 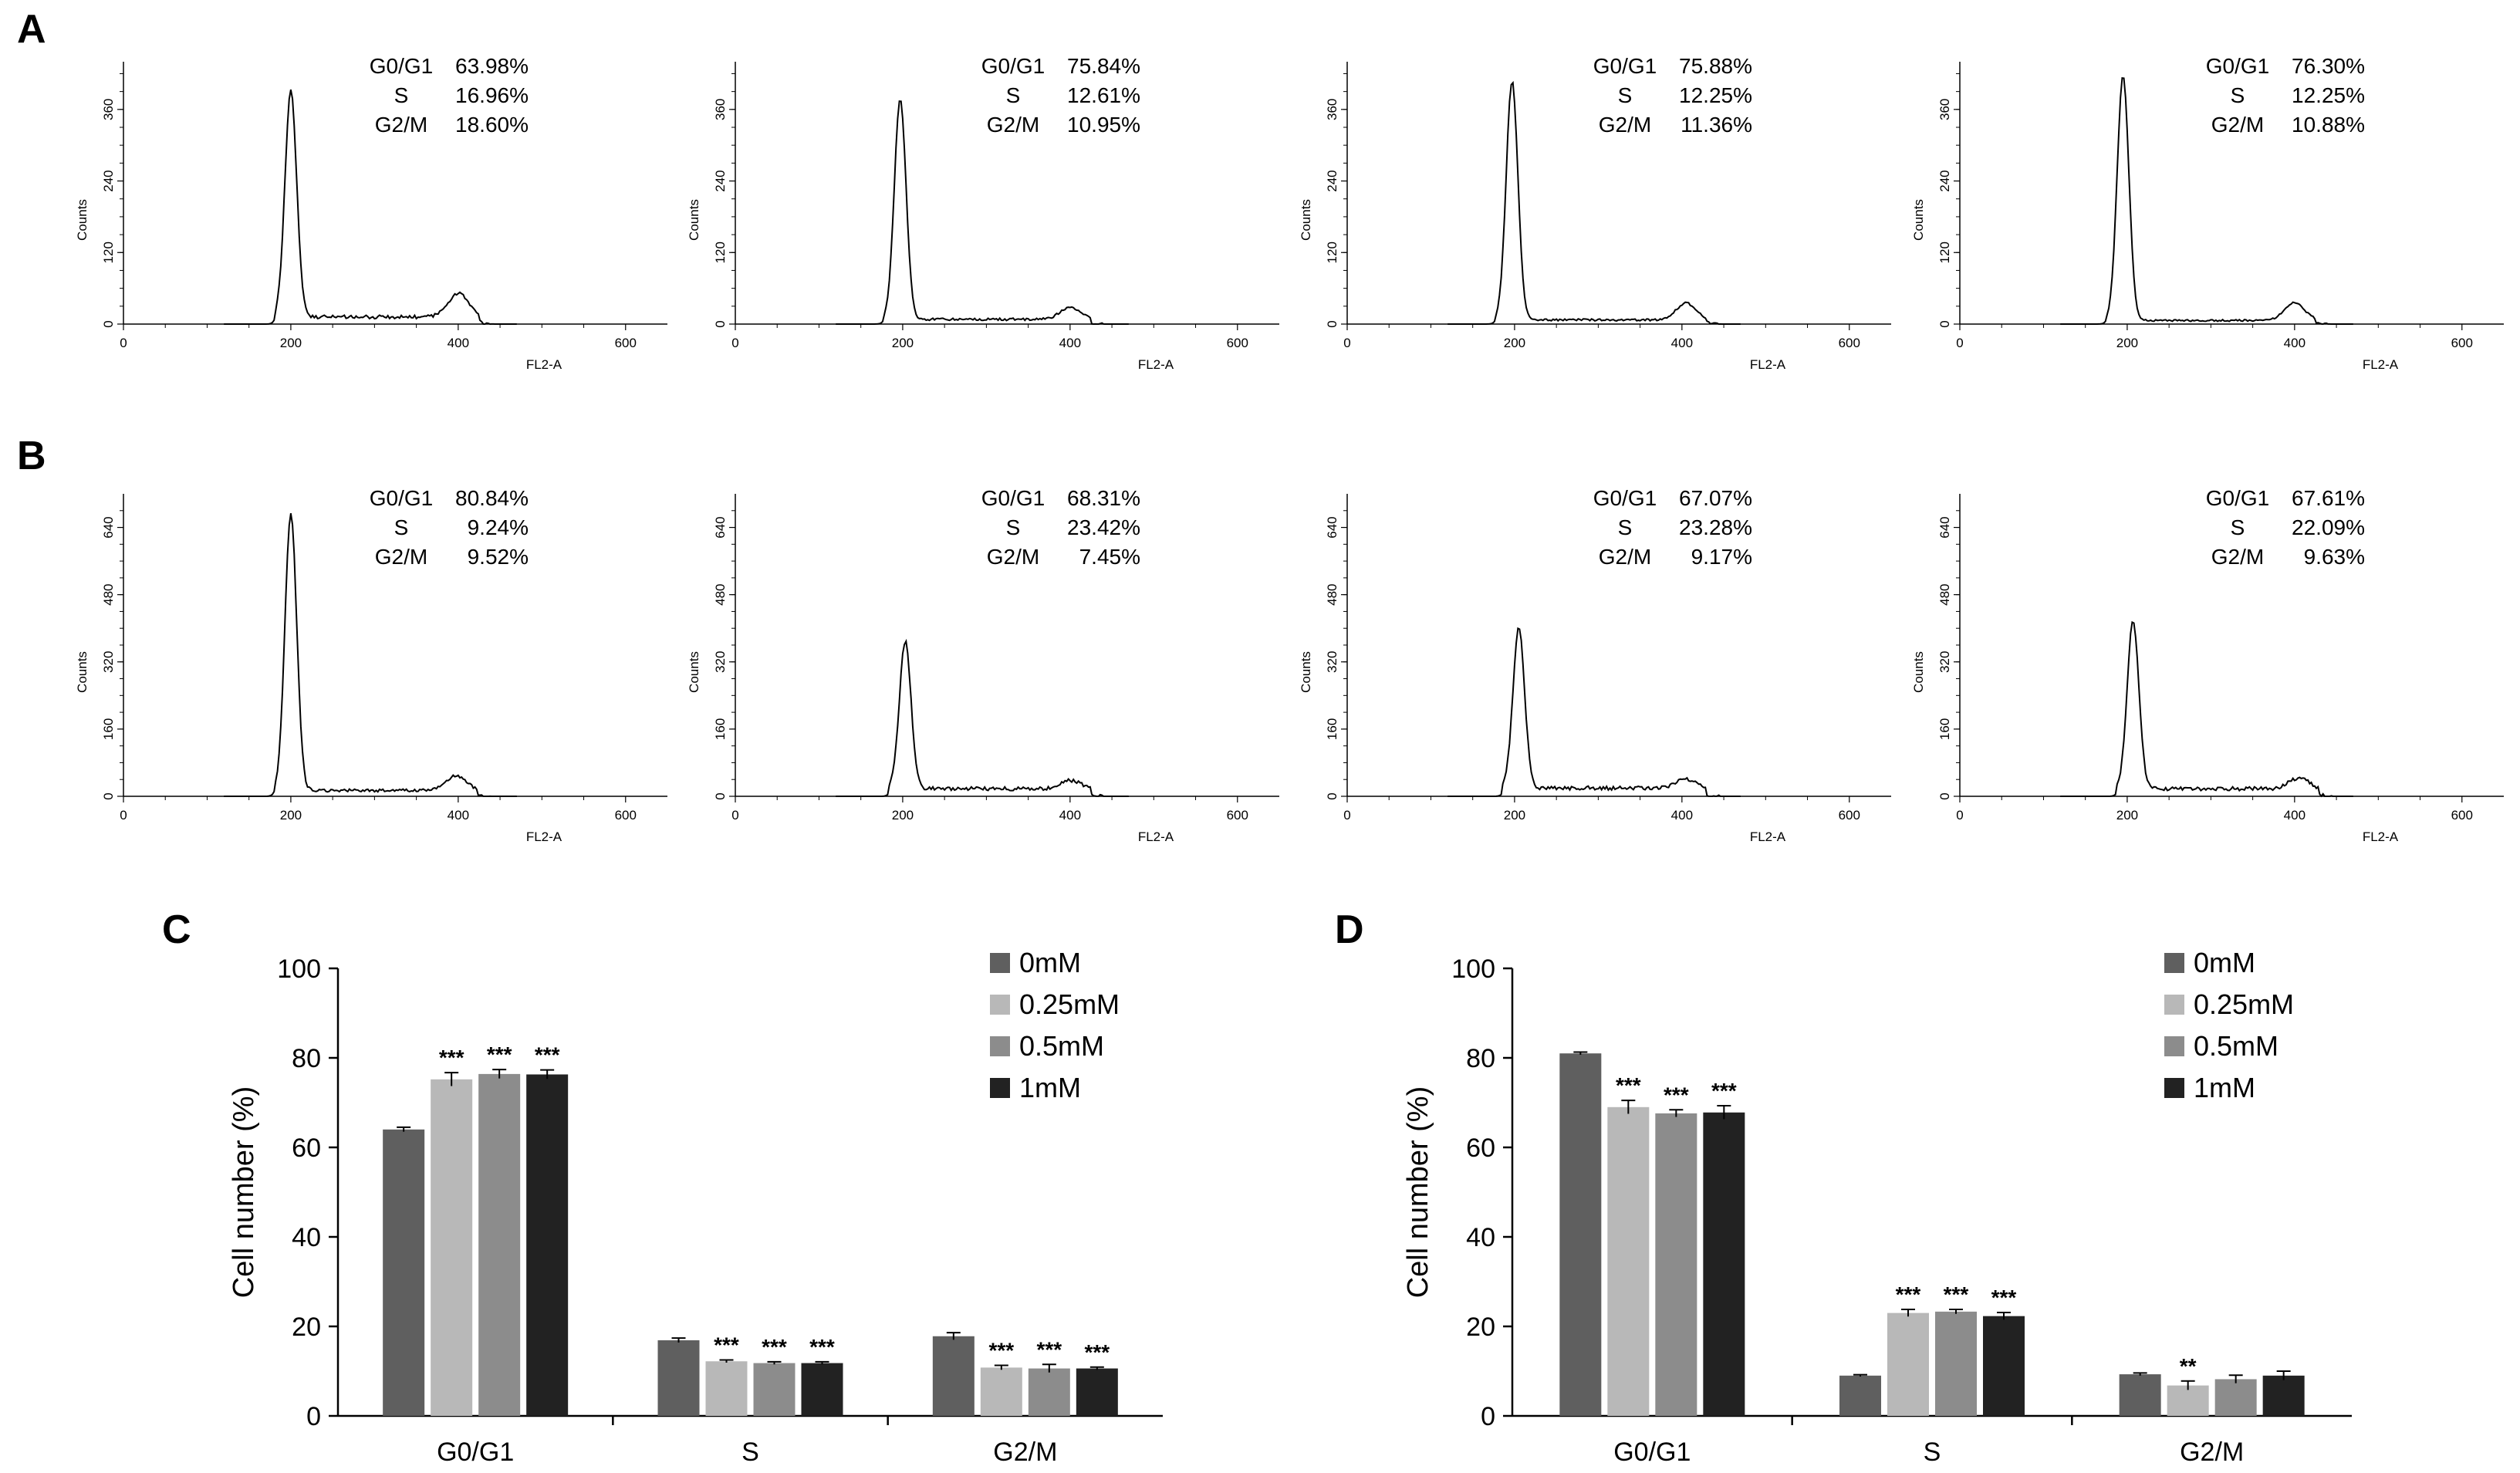 I want to click on phase-percent: 80.84%, so click(x=492, y=498).